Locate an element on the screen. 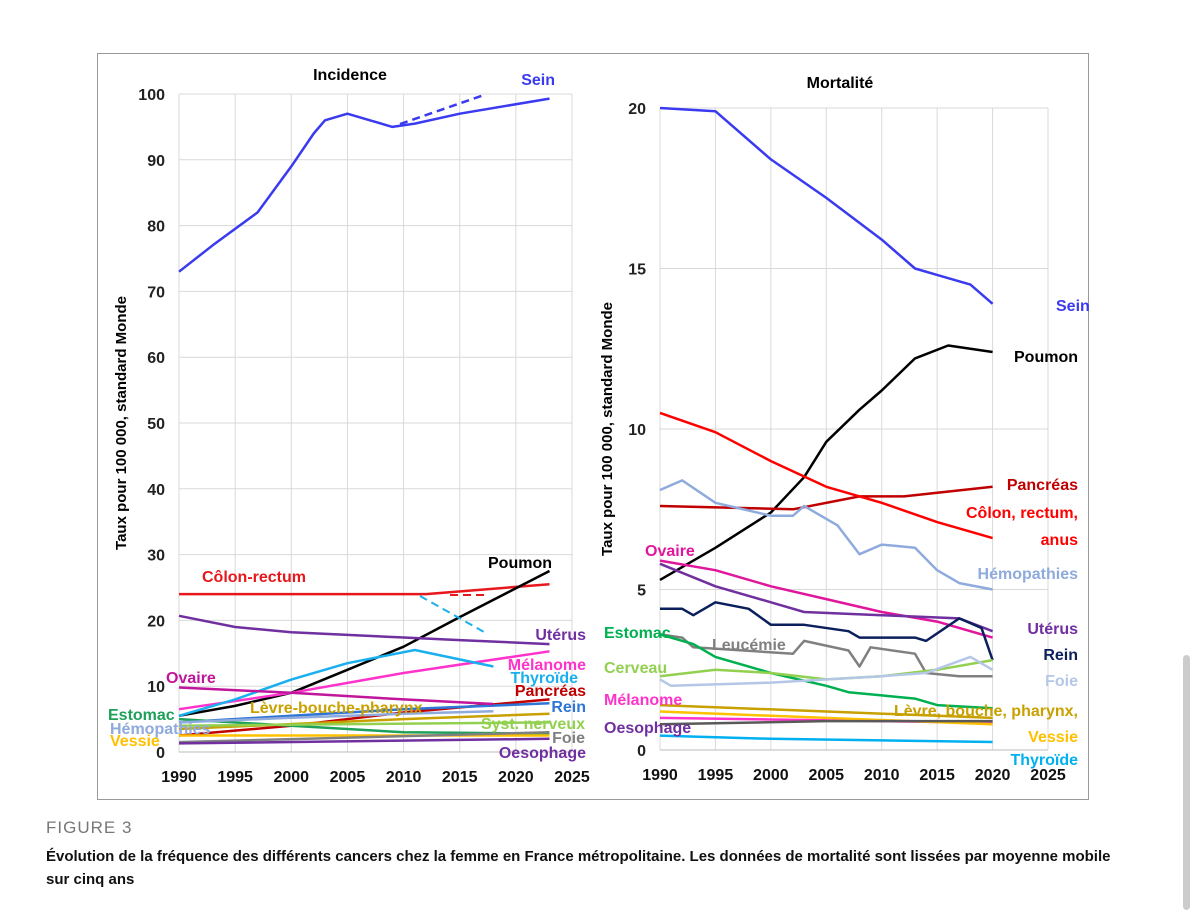 This screenshot has width=1200, height=919. series-label-mortalite: Leucémie is located at coordinates (749, 645).